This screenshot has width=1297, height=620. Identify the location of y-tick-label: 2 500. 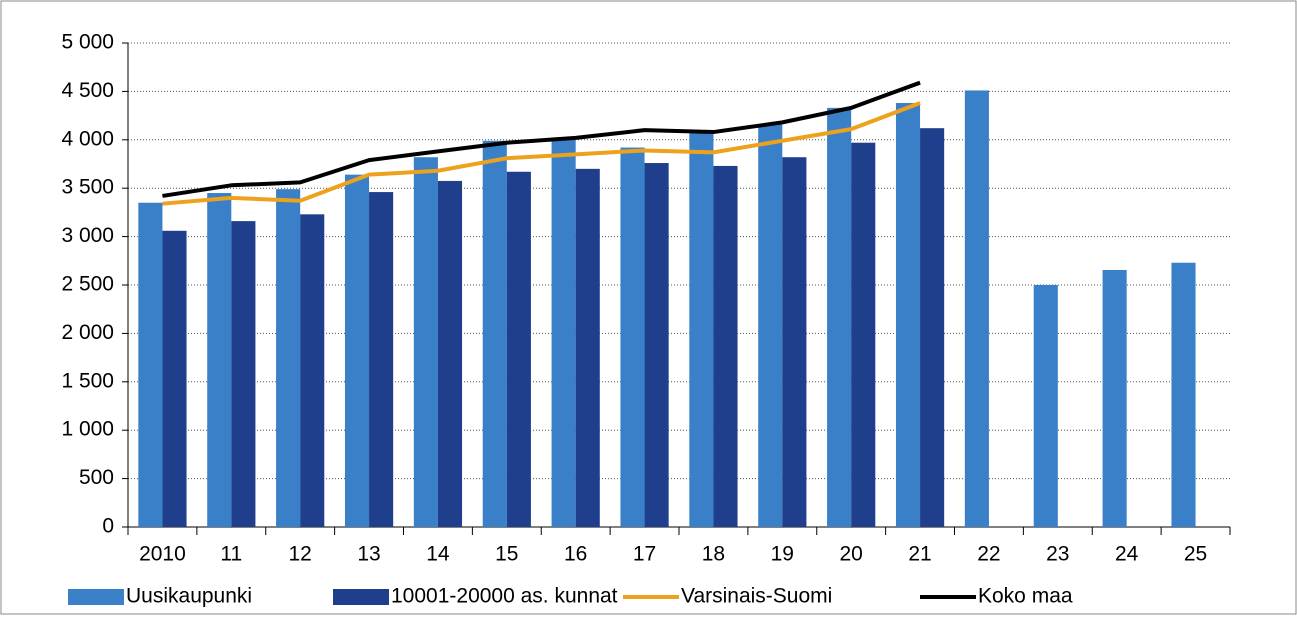
(87, 284).